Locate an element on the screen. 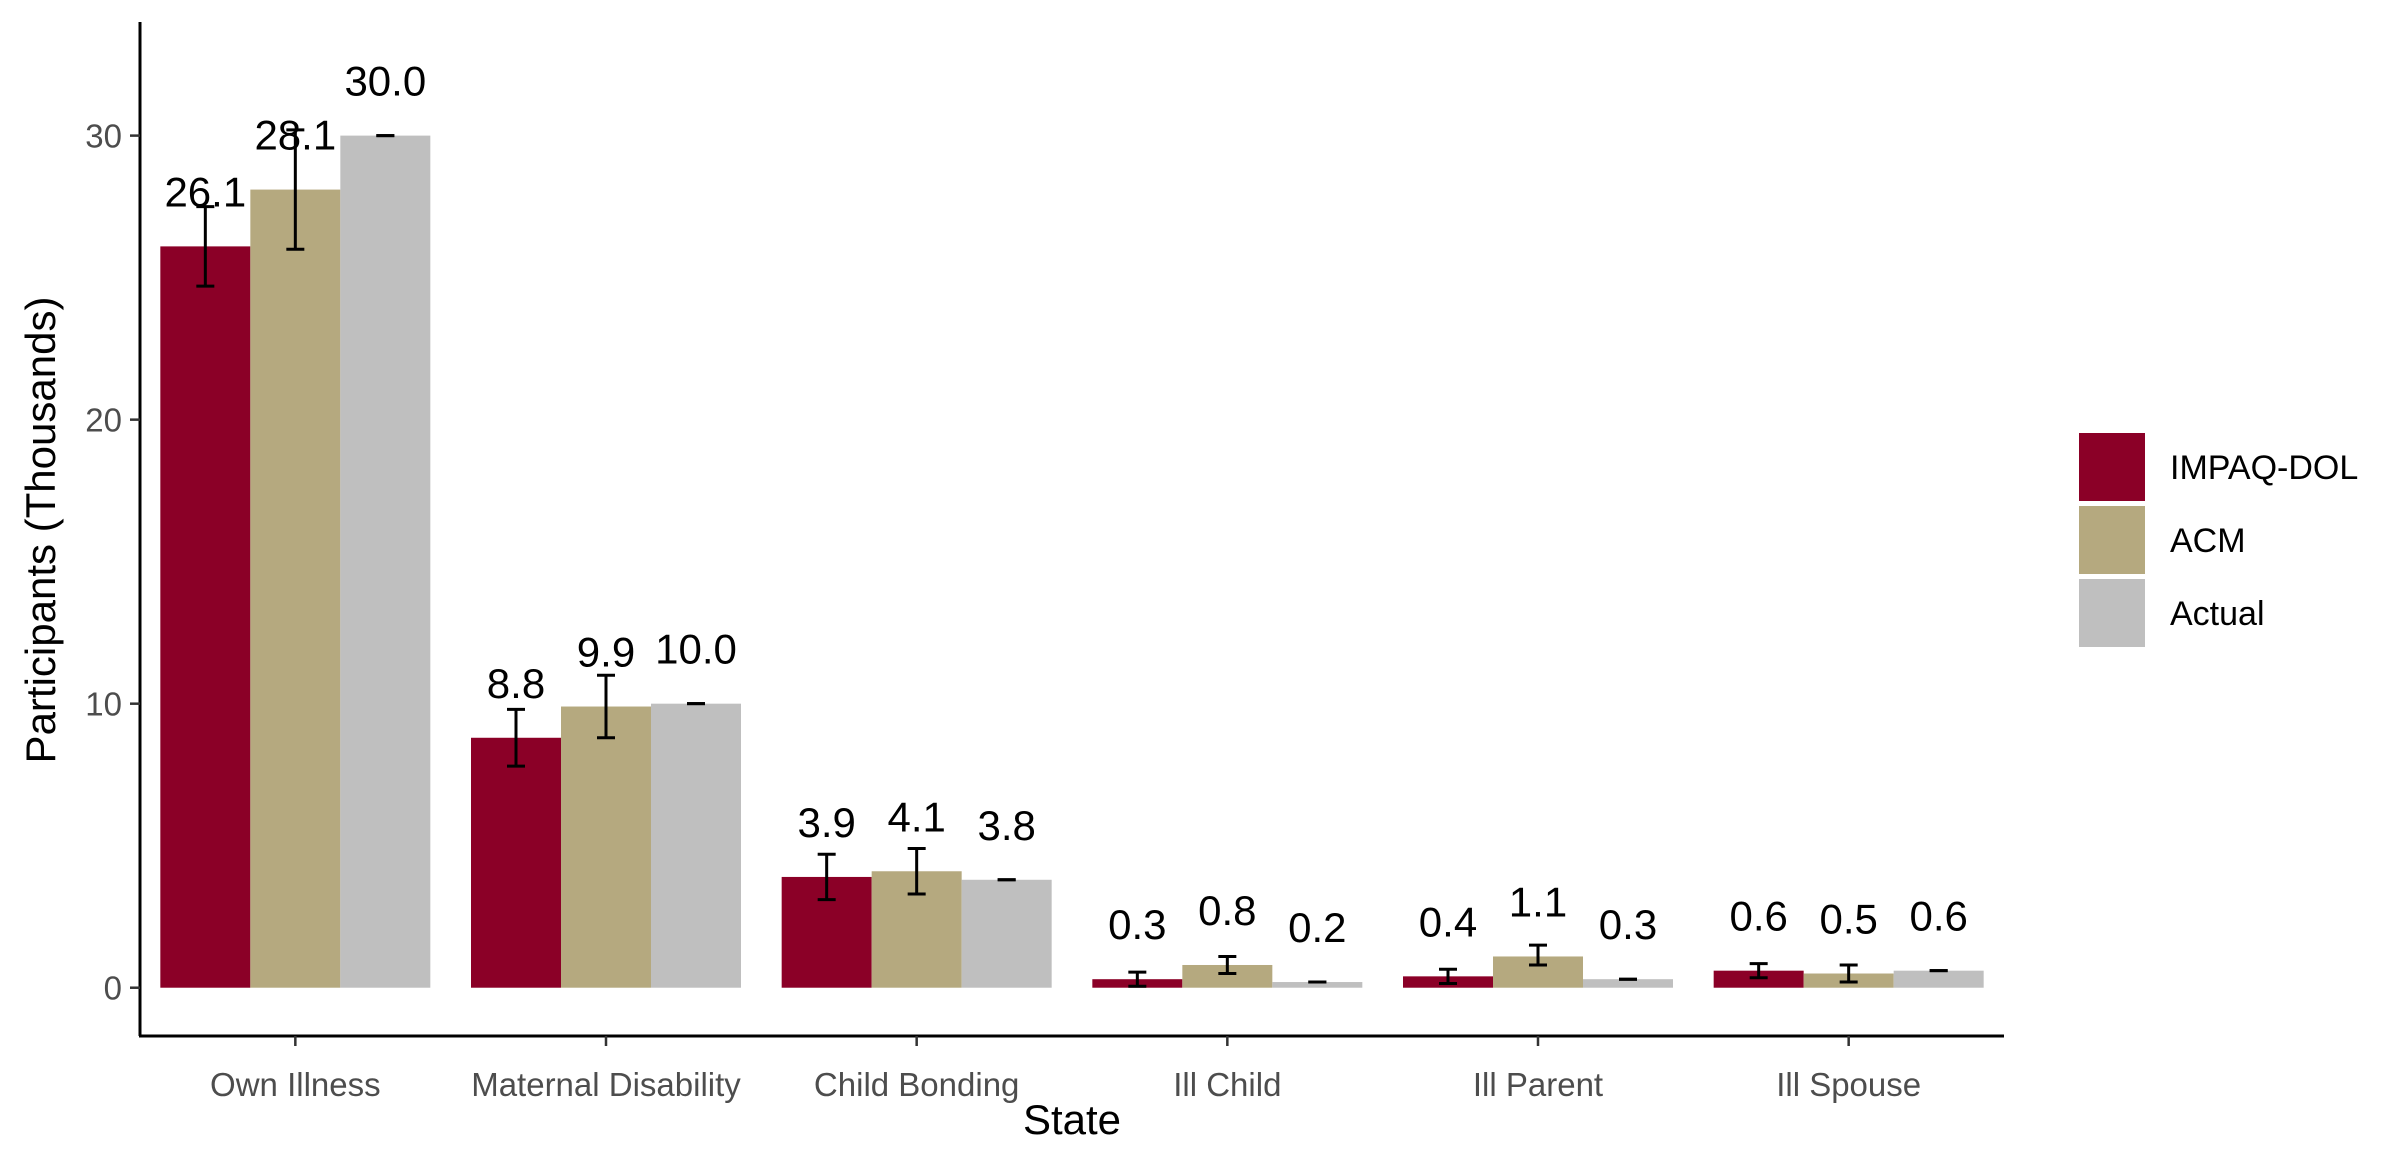  legend: IMPAQ-DOL ACM Actual is located at coordinates (2217, 540).